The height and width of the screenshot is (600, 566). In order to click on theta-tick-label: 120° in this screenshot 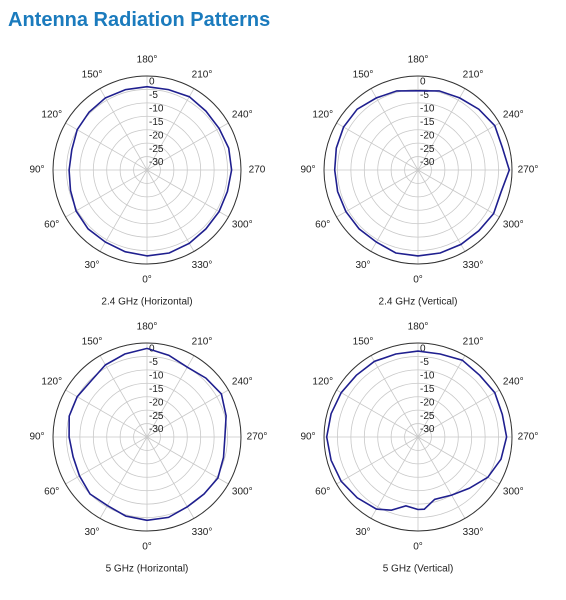, I will do `click(51, 382)`.